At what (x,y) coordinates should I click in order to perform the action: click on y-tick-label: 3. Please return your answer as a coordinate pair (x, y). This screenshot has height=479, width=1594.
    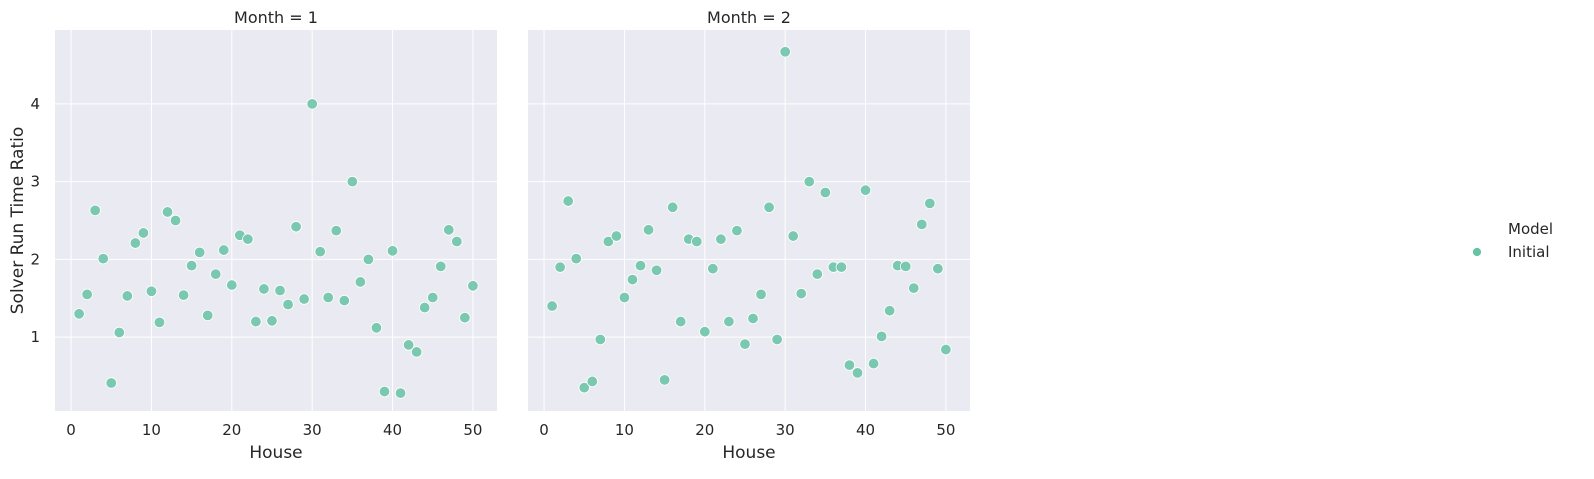
    Looking at the image, I should click on (35, 182).